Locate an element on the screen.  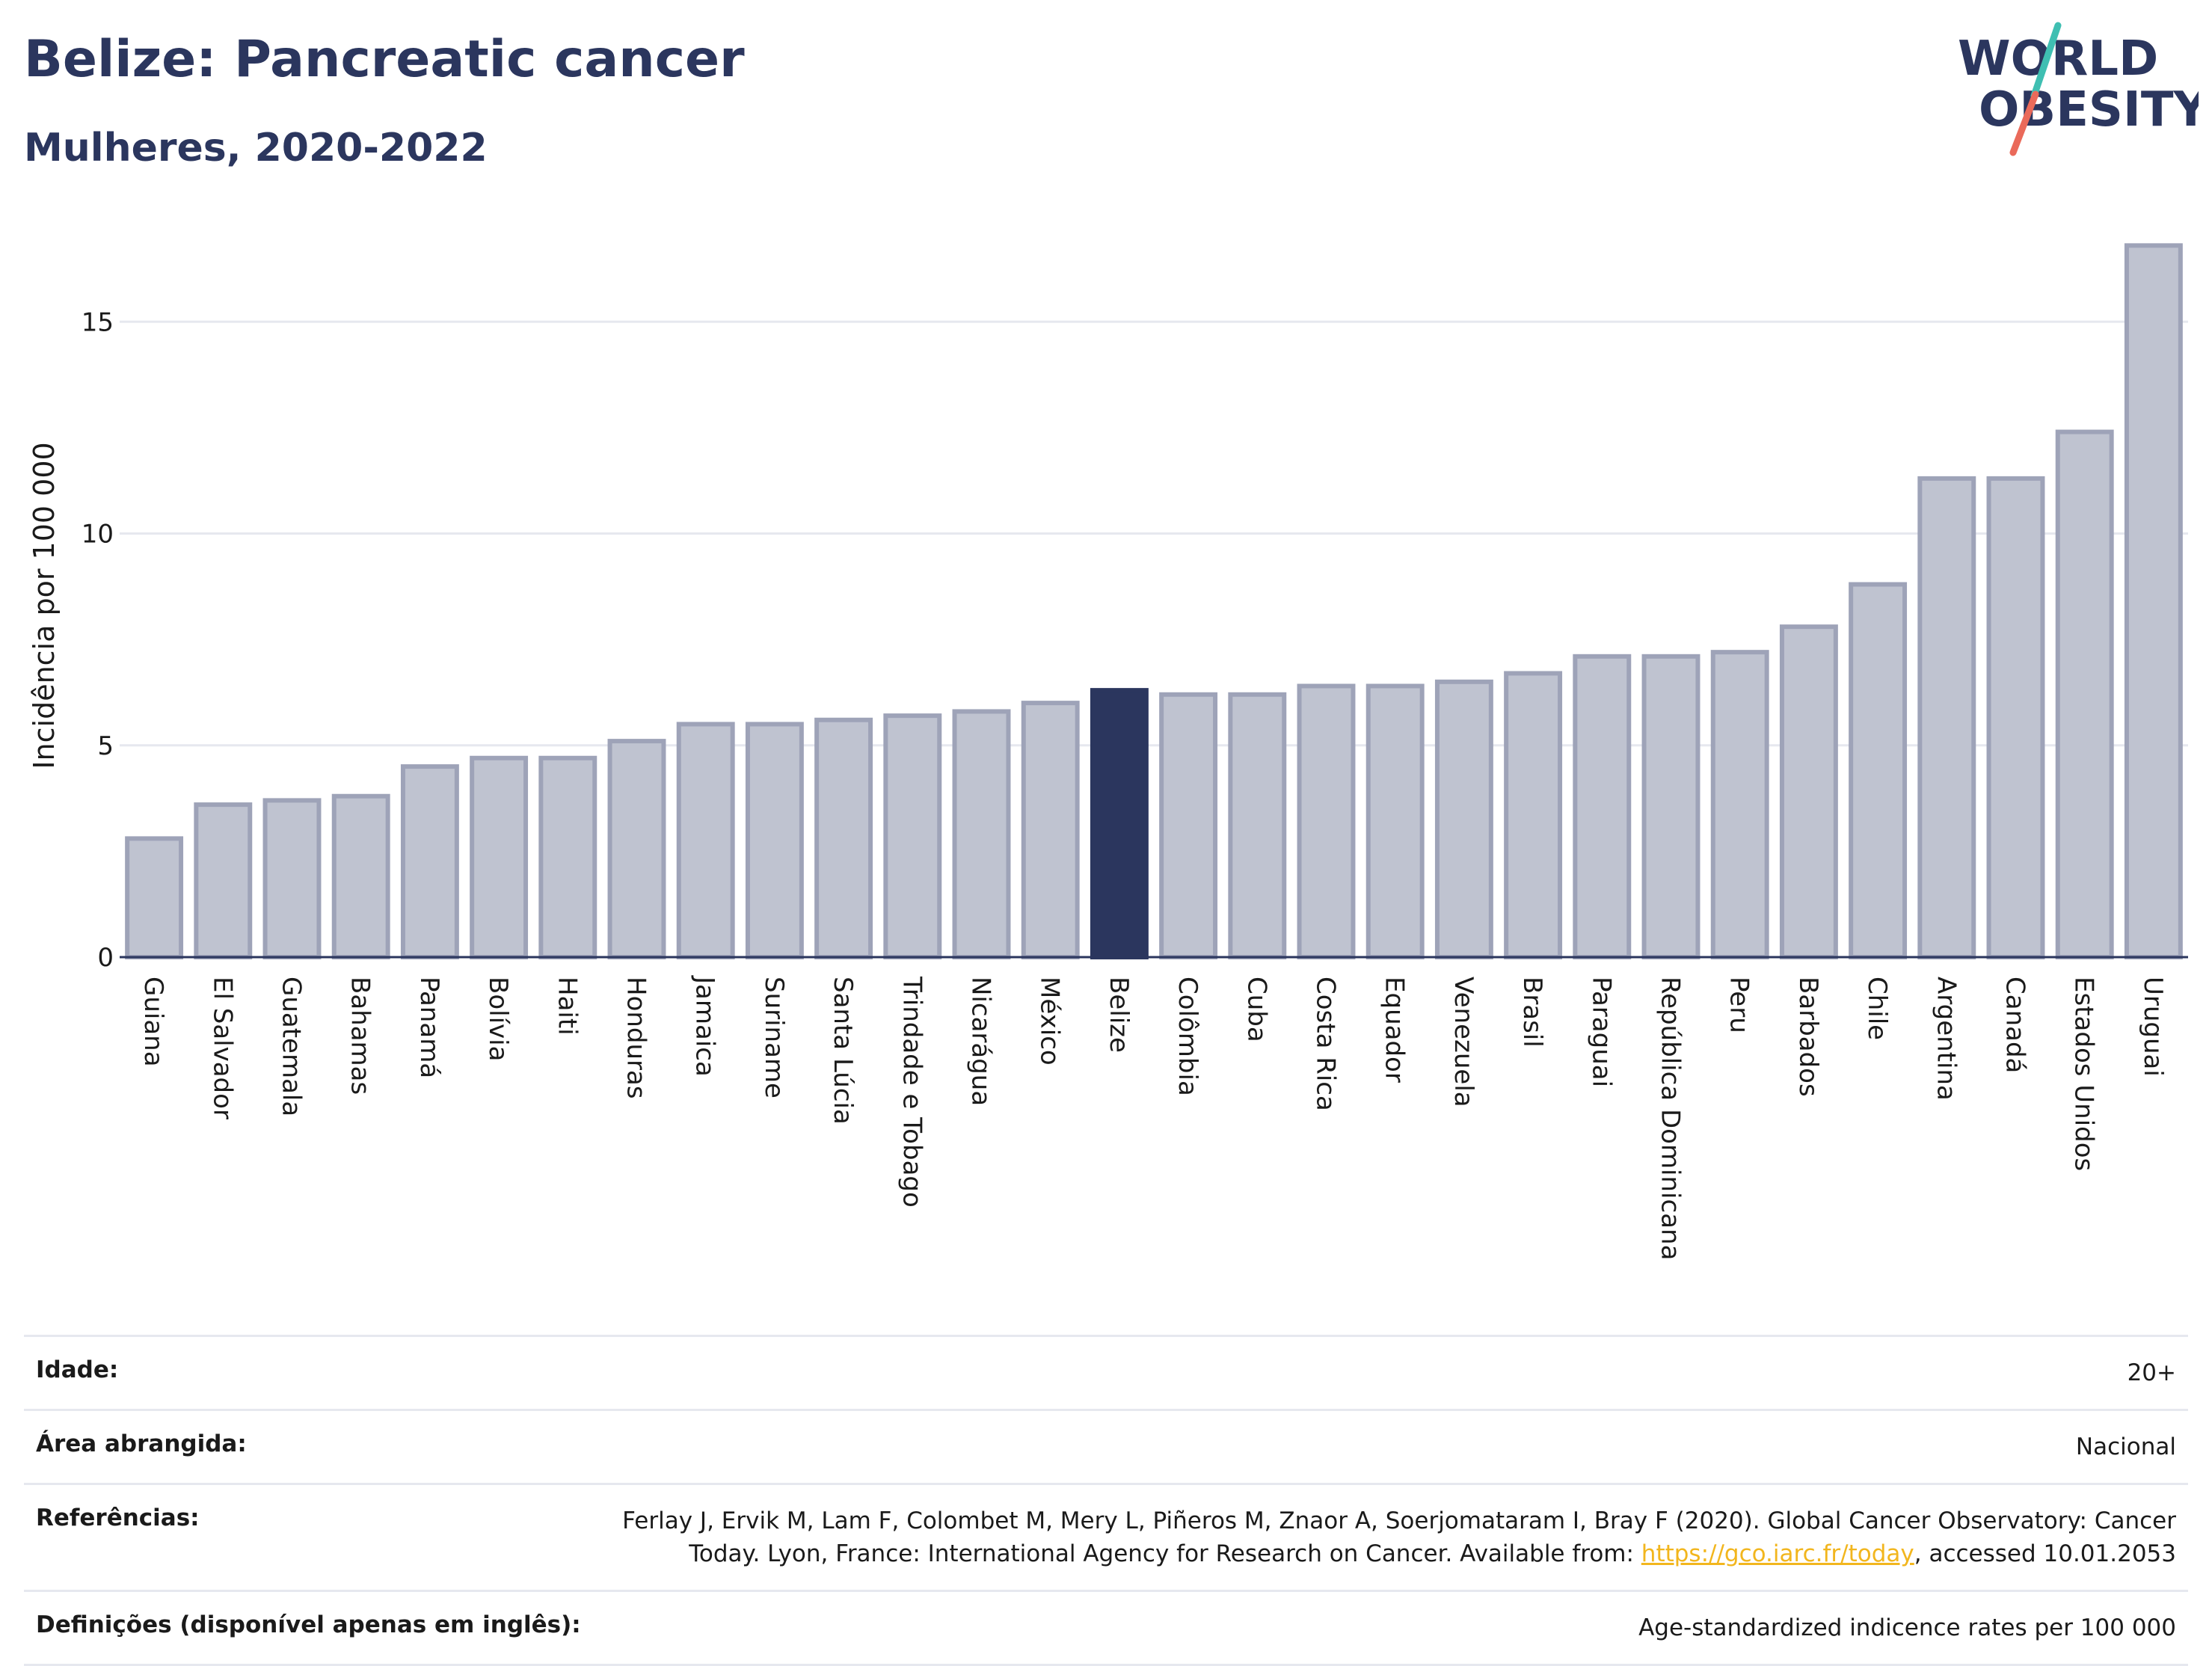
info-label-area: Área abrangida: is located at coordinates (141, 1443).